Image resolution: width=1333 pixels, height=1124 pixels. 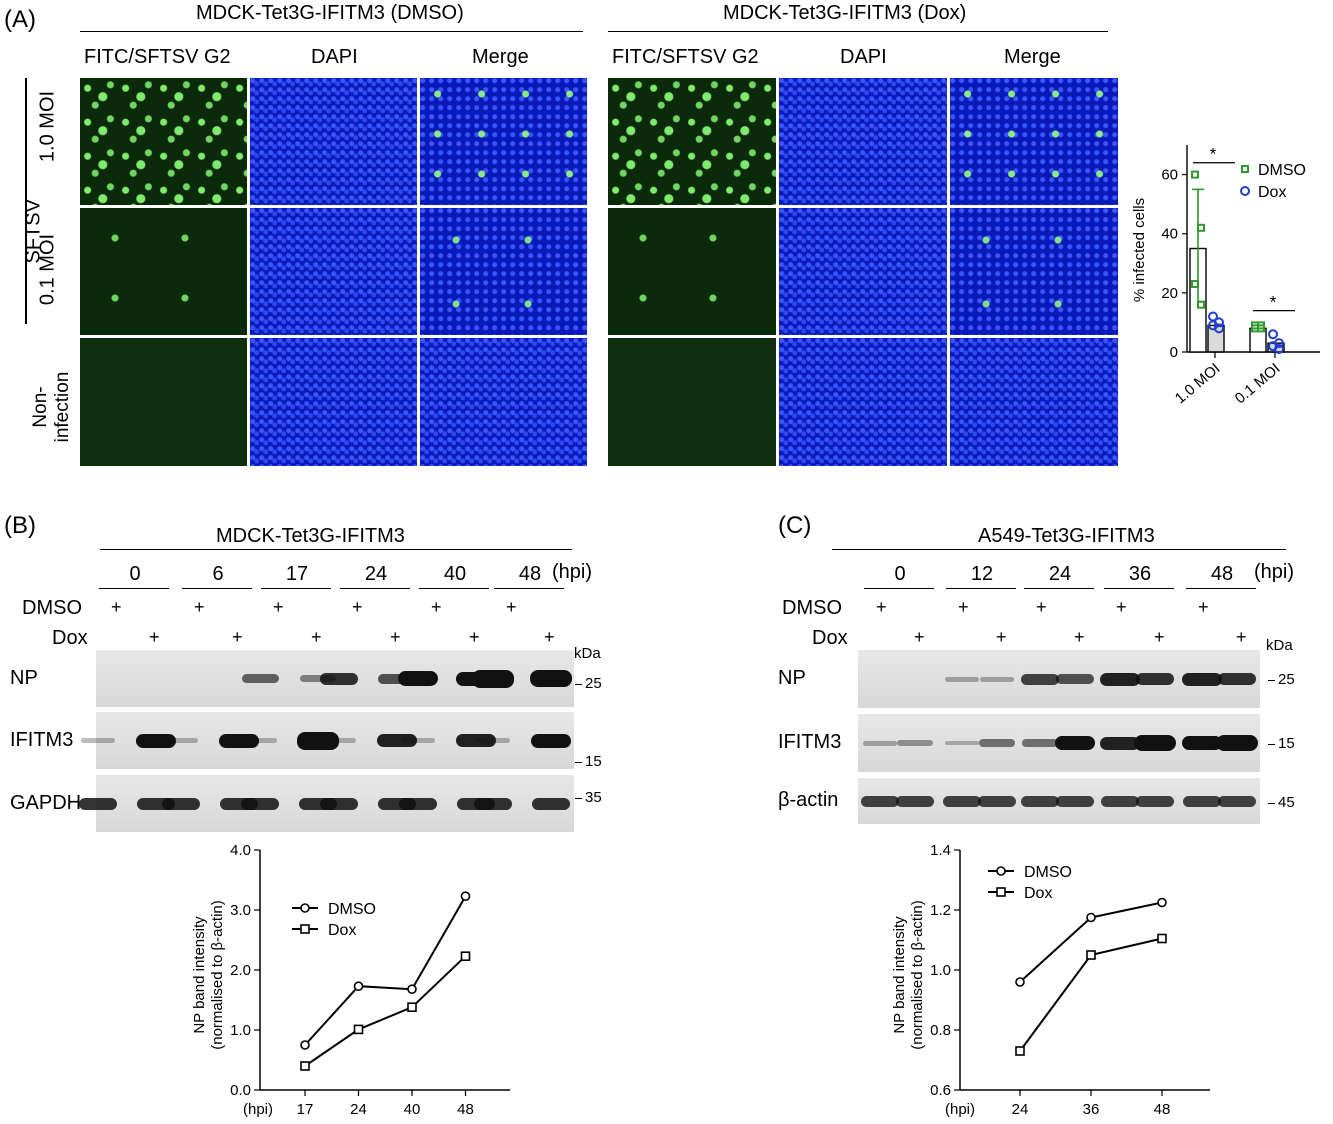 I want to click on chart-a-legend-label: DMSO, so click(x=1282, y=170).